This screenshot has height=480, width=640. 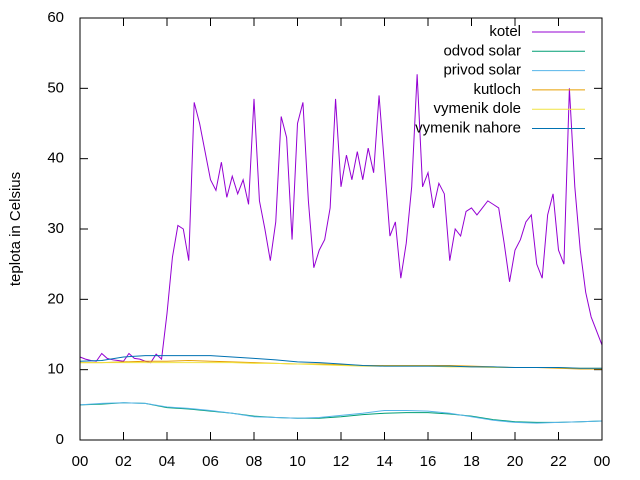 What do you see at coordinates (55, 158) in the screenshot?
I see `y-tick-label: 40` at bounding box center [55, 158].